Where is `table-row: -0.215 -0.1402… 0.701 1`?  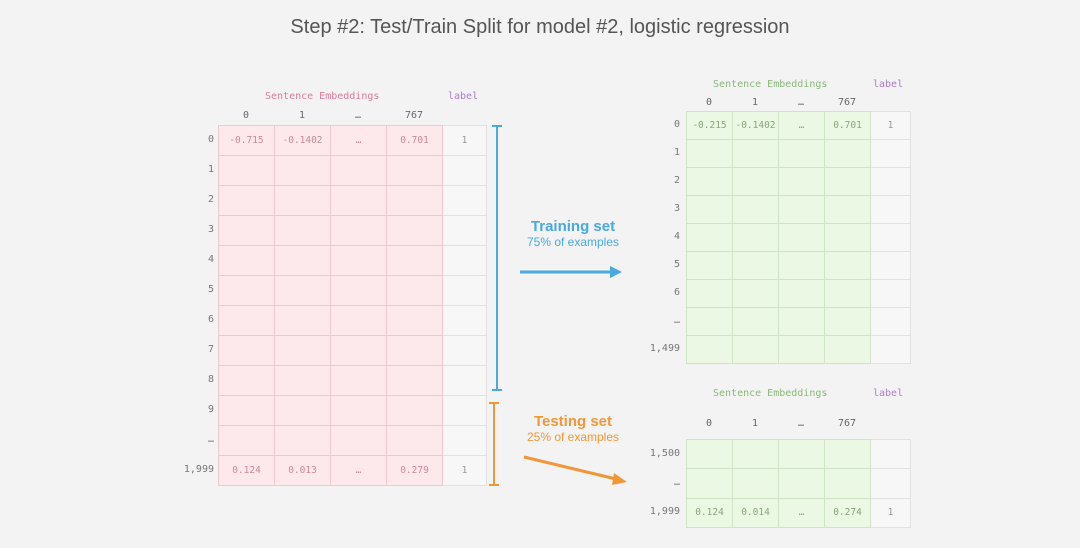 table-row: -0.215 -0.1402… 0.701 1 is located at coordinates (798, 125).